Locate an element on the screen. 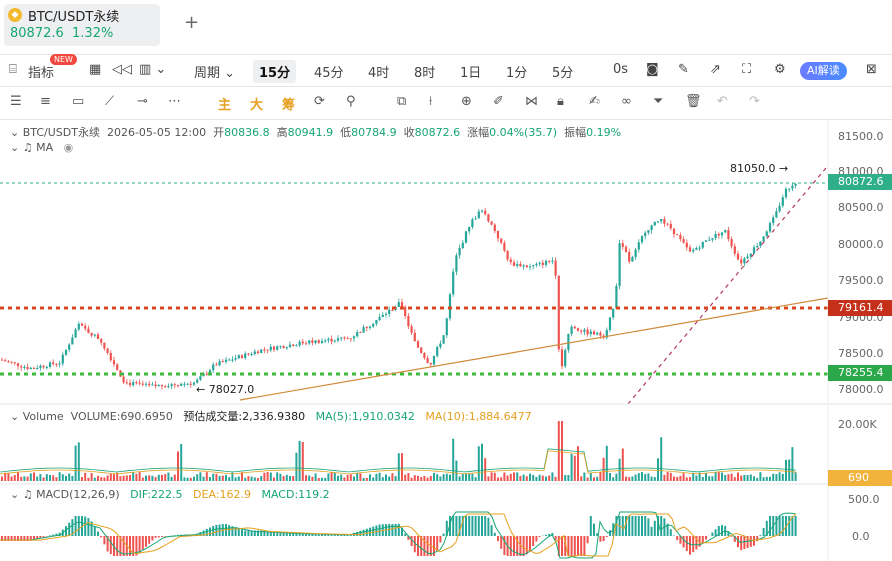  indicators-button: 指标 is located at coordinates (41, 73).